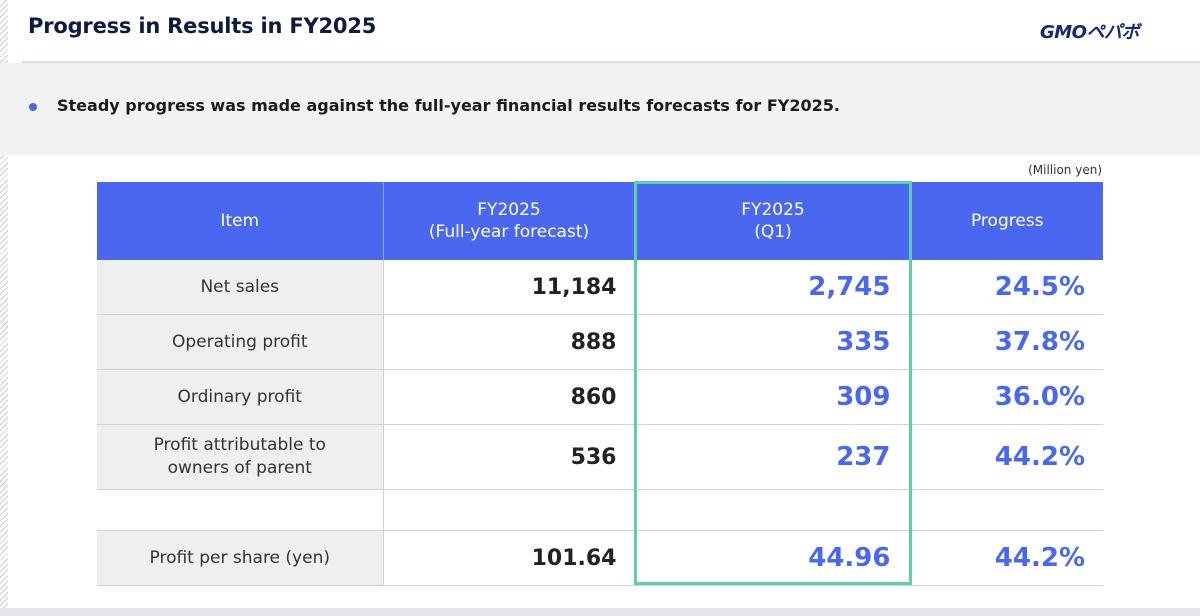 The width and height of the screenshot is (1200, 616). Describe the element at coordinates (509, 397) in the screenshot. I see `forecast-value: 860` at that location.